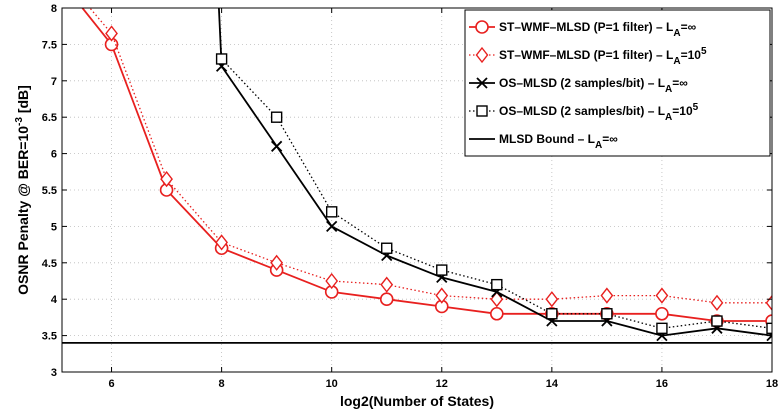 The height and width of the screenshot is (409, 783). What do you see at coordinates (704, 51) in the screenshot?
I see `legend-label-1-sup: 5` at bounding box center [704, 51].